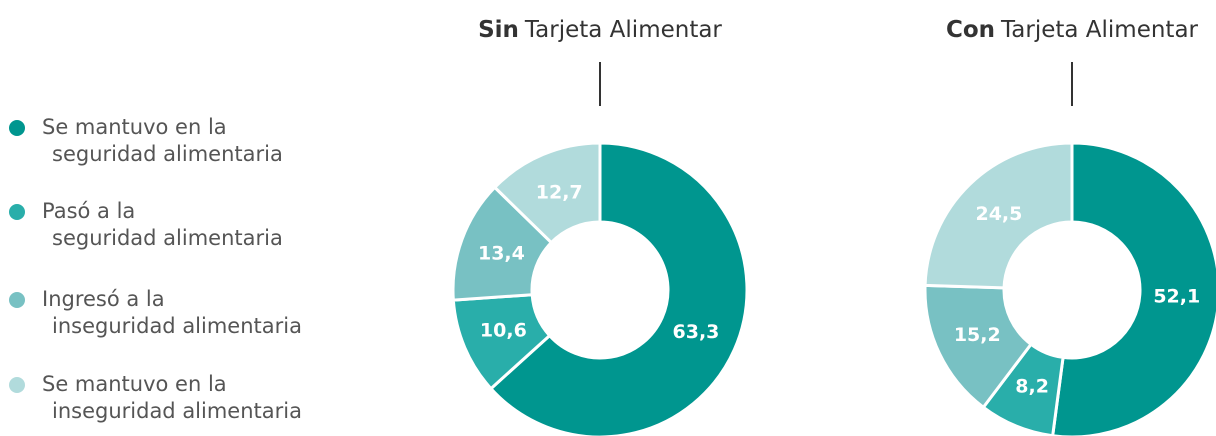 This screenshot has width=1216, height=436. What do you see at coordinates (162, 224) in the screenshot?
I see `legend-label: Pasó a la seguridad alimentaria` at bounding box center [162, 224].